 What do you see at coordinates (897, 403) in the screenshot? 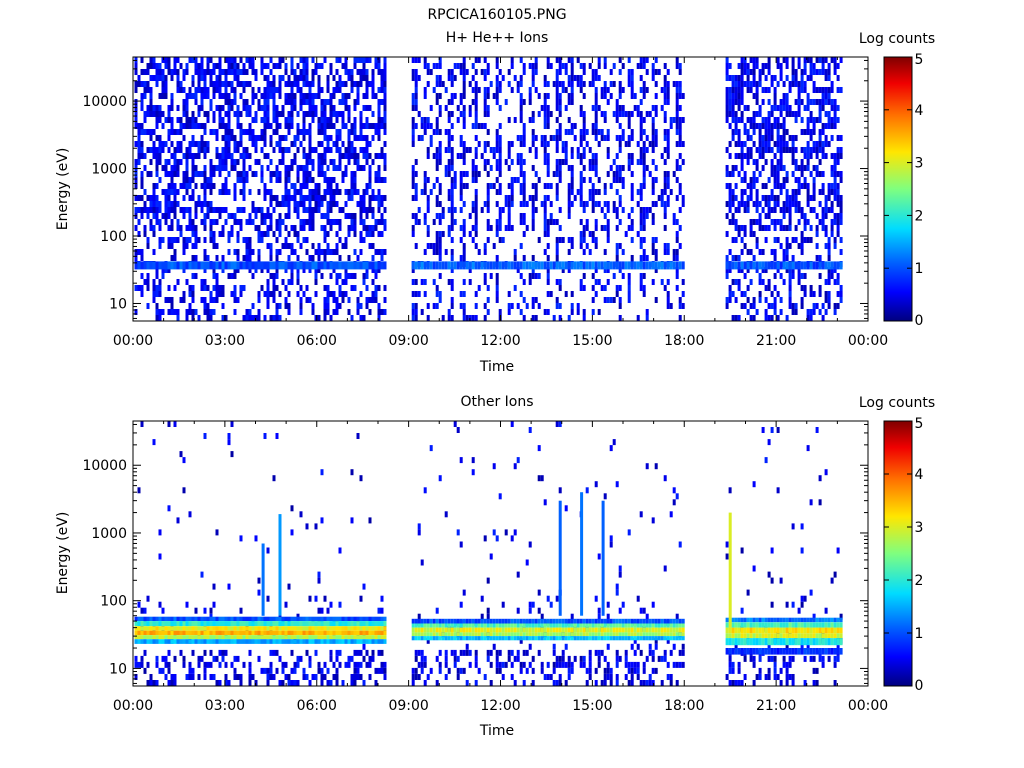
I see `colorbar-title: Log counts` at bounding box center [897, 403].